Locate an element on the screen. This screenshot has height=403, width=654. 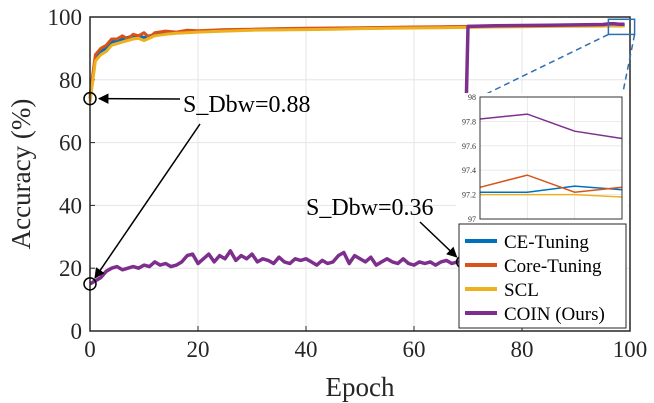
legend-label: Core-Tuning is located at coordinates (553, 266).